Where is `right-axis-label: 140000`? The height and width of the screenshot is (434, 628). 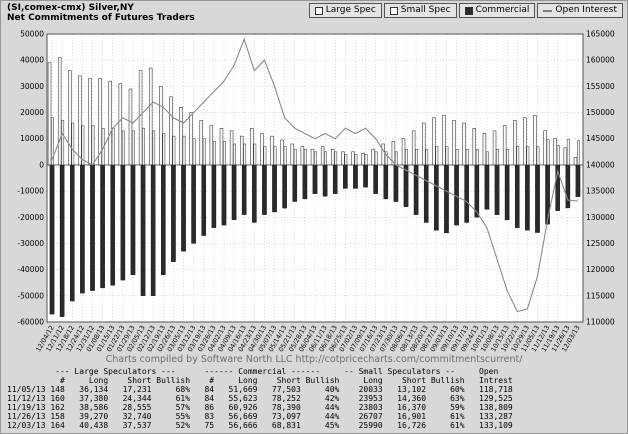
right-axis-label: 140000 is located at coordinates (600, 164).